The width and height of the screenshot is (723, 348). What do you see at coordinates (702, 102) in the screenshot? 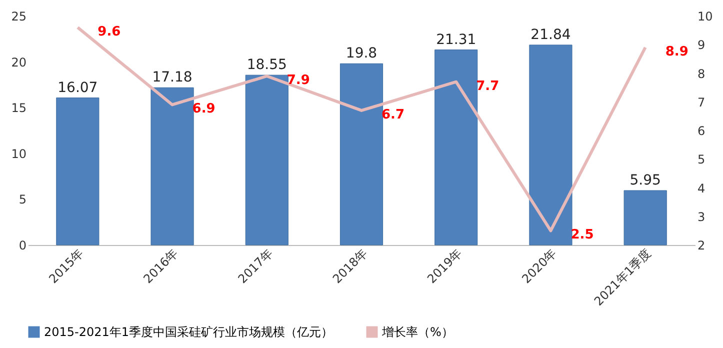
I see `y2-tick-label: 7` at bounding box center [702, 102].